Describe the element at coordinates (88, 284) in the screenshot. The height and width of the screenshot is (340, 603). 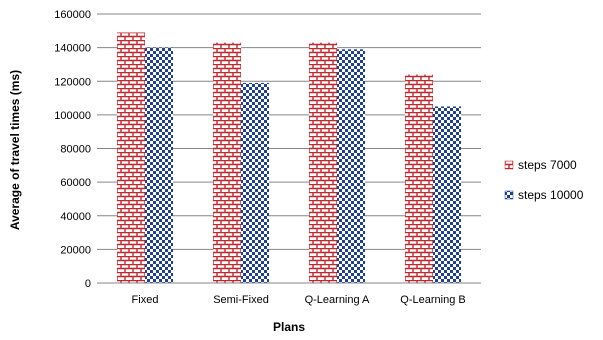
I see `y-tick-label: 0` at that location.